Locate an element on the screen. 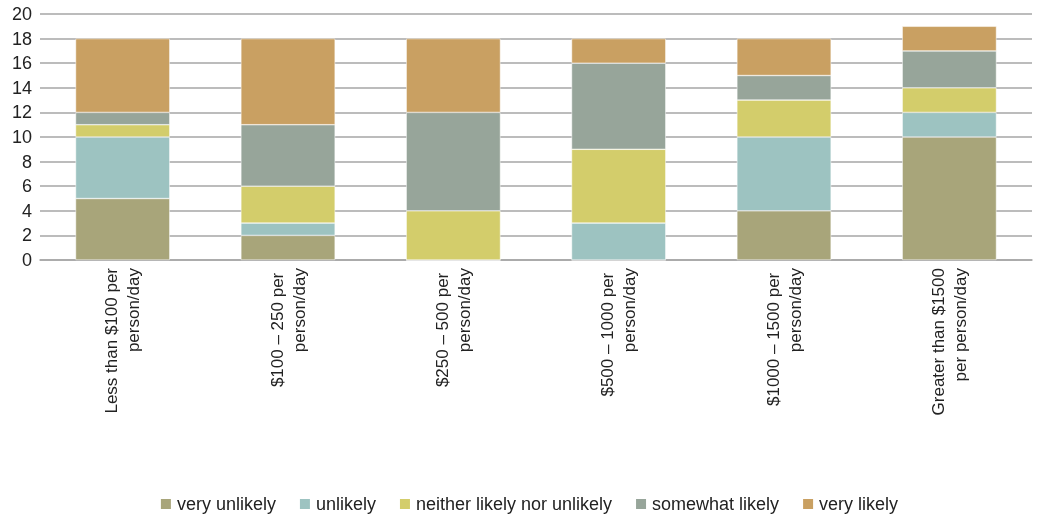  y-tick-label: 18 is located at coordinates (21, 38).